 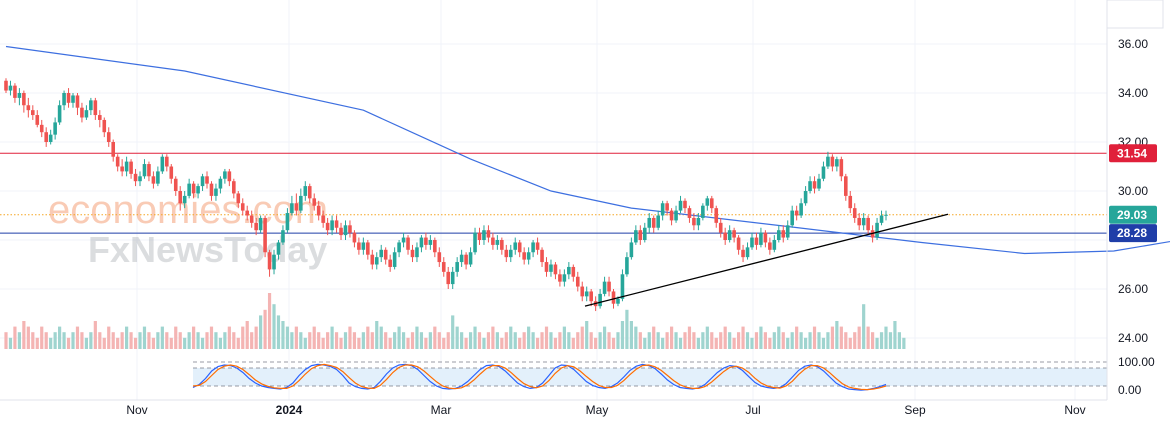 What do you see at coordinates (455, 321) in the screenshot?
I see `volume-bars` at bounding box center [455, 321].